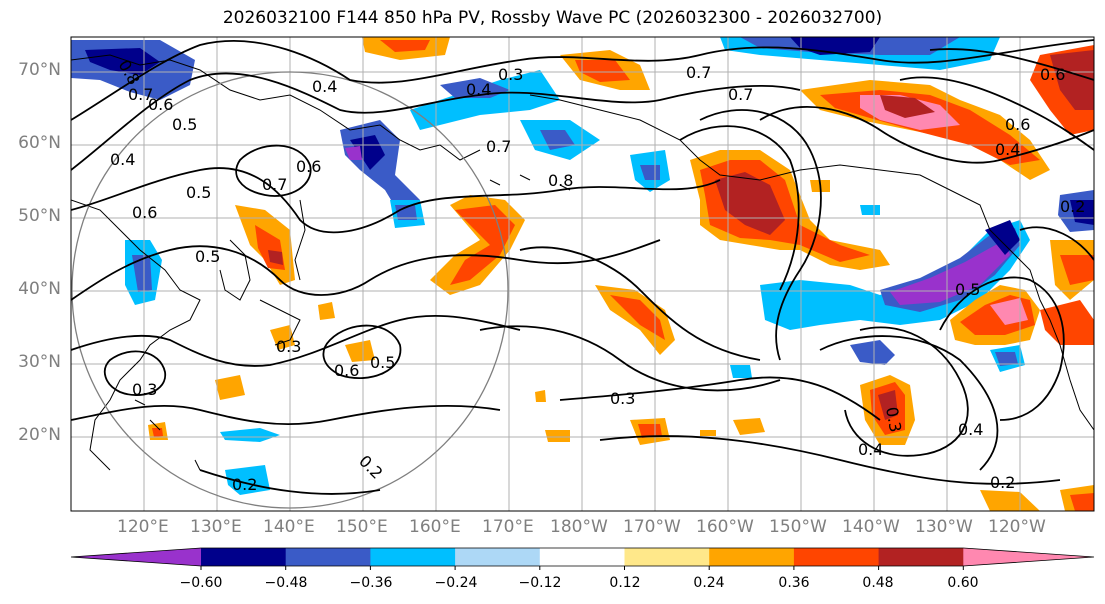  I want to click on lat-label-30n: 30°N, so click(39, 362).